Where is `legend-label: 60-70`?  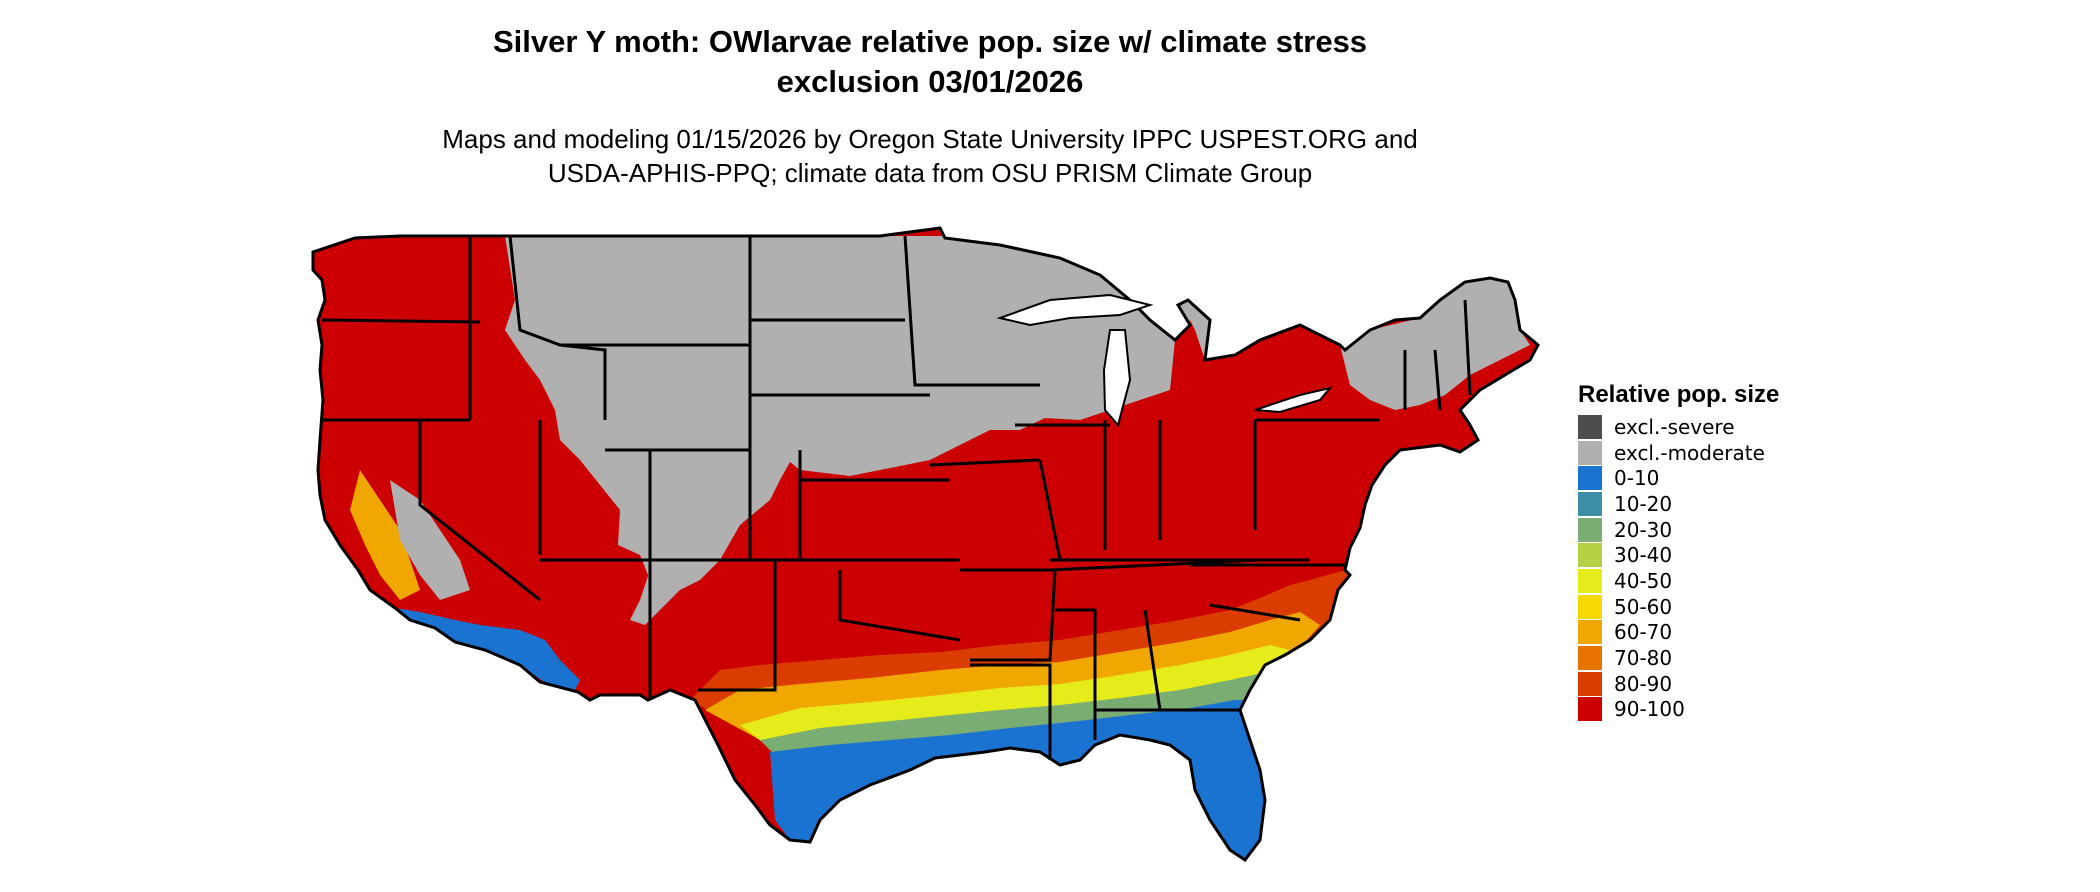
legend-label: 60-70 is located at coordinates (1643, 632).